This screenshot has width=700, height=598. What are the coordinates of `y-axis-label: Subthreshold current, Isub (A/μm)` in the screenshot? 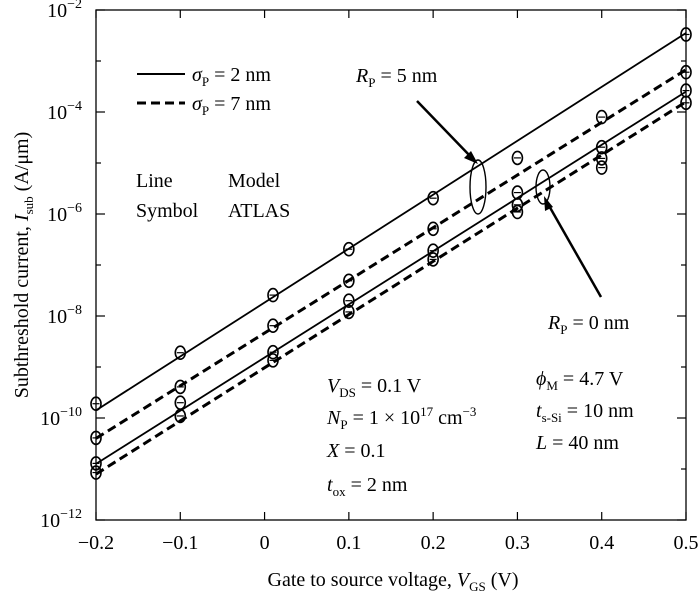 It's located at (23, 265).